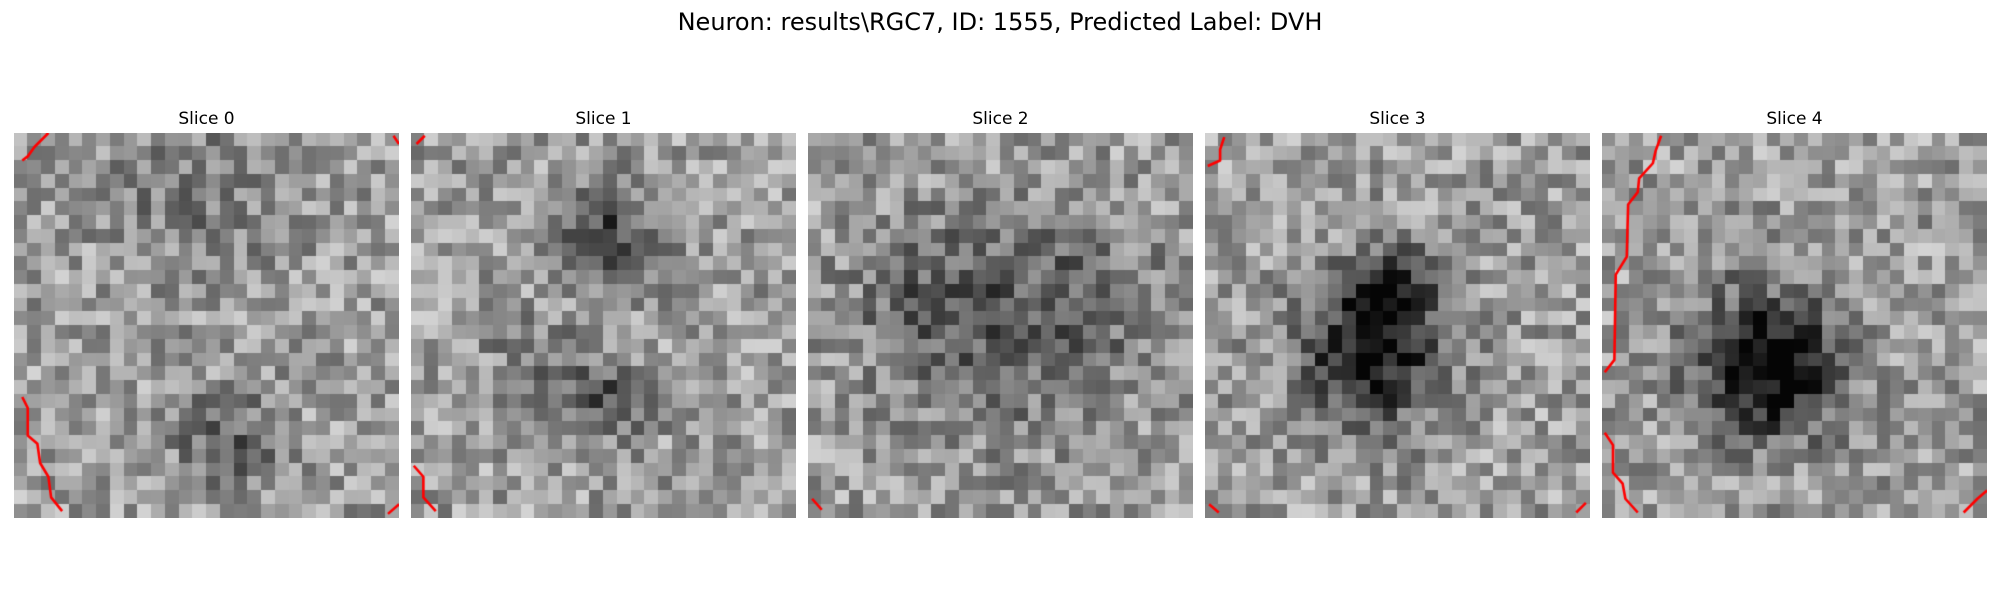  I want to click on slice-title-1: Slice 1, so click(603, 119).